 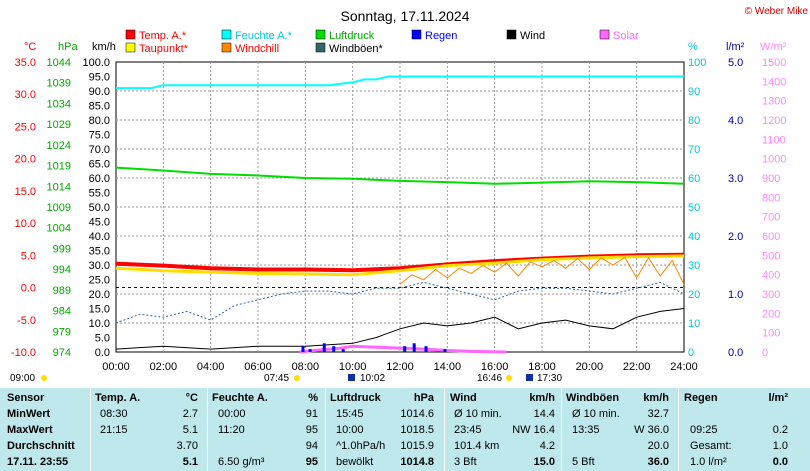 I want to click on humidity-axis-tick: 20, so click(x=694, y=295).